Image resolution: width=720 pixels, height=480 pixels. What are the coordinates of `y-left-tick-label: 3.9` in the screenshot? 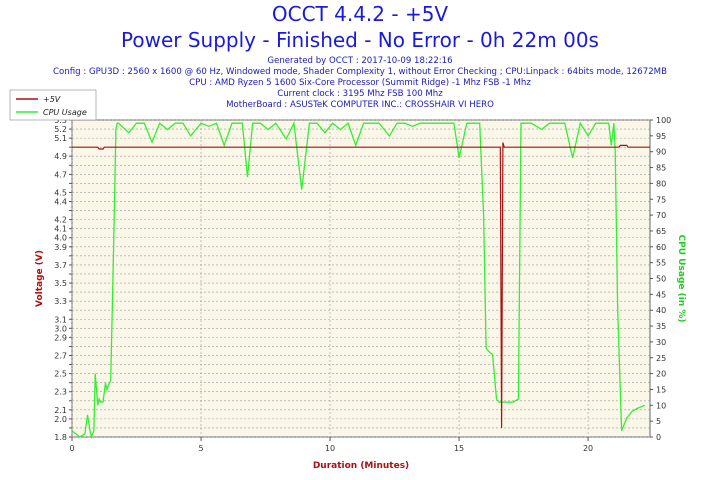 It's located at (60, 247).